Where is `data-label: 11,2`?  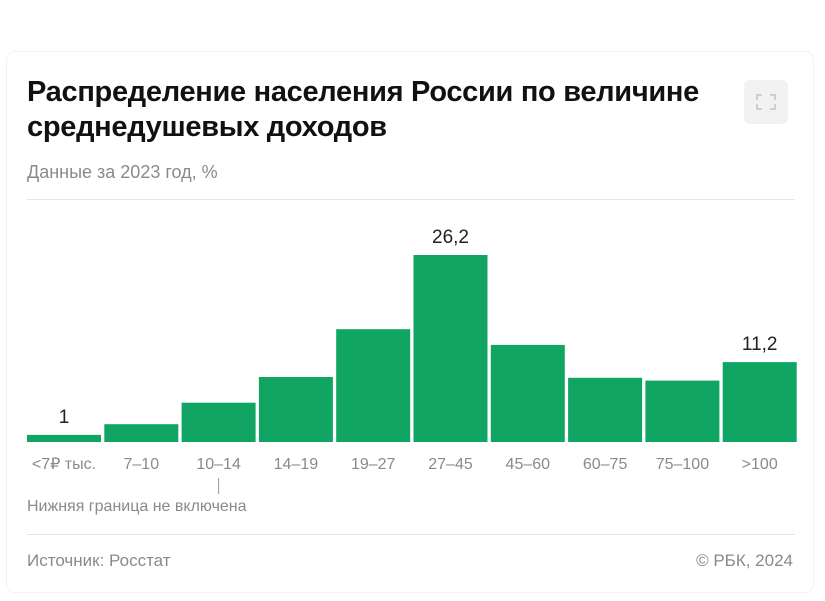 data-label: 11,2 is located at coordinates (760, 344).